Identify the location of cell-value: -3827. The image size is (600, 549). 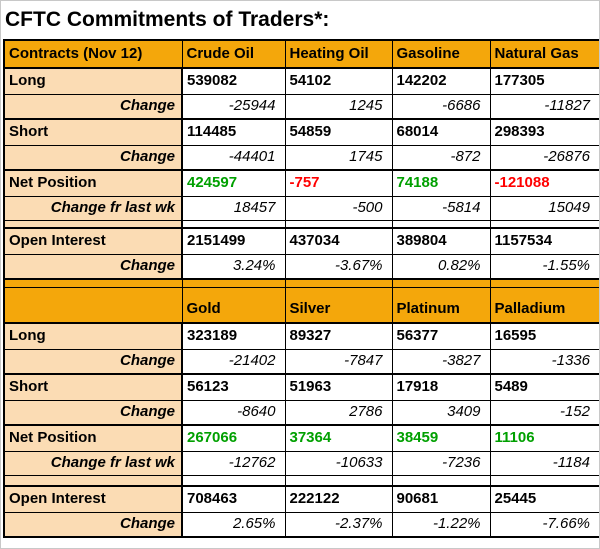
(441, 362).